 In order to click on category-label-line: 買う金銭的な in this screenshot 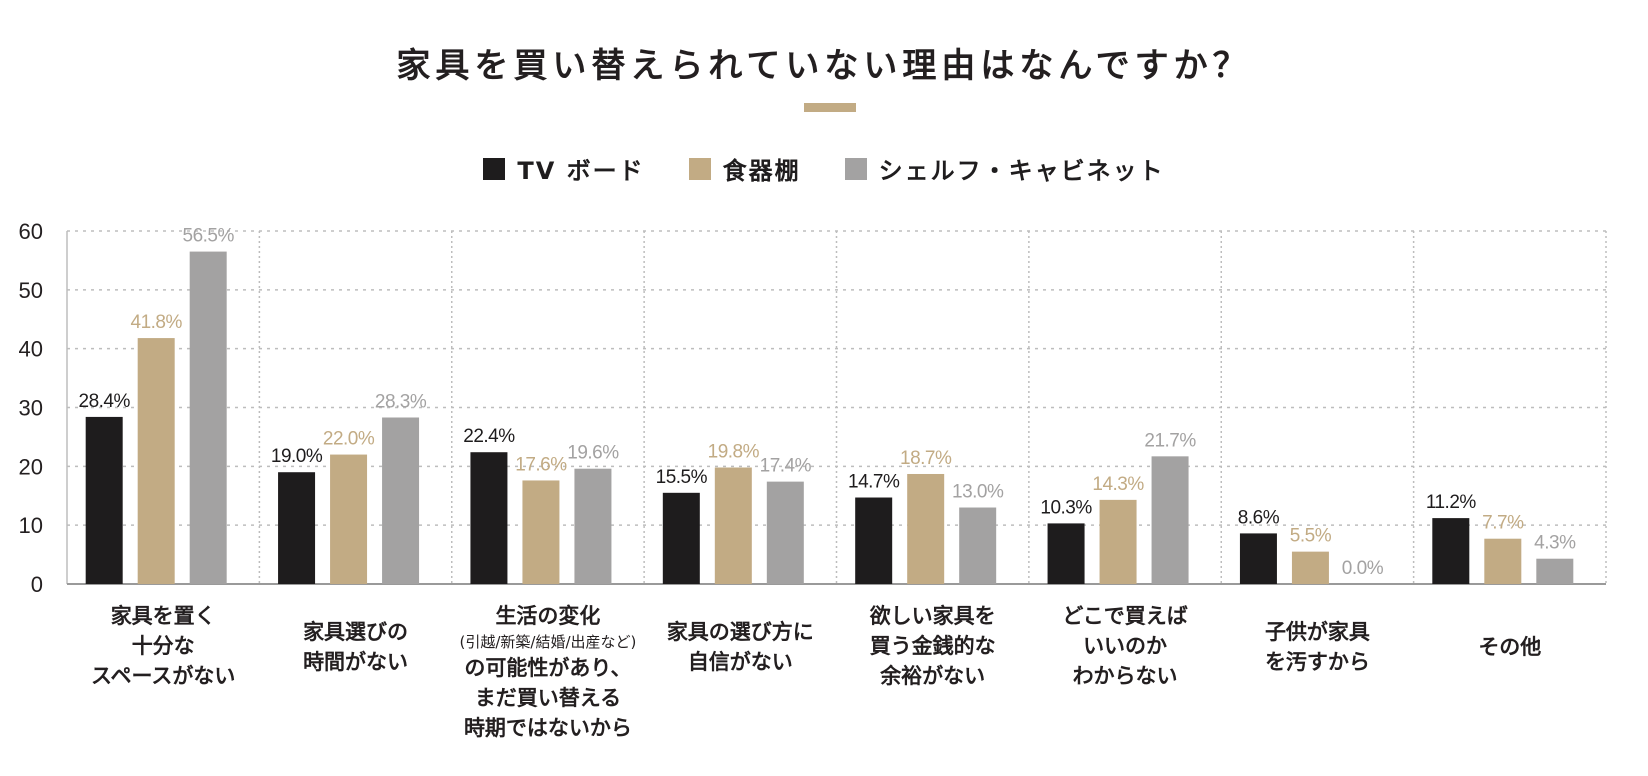, I will do `click(932, 646)`.